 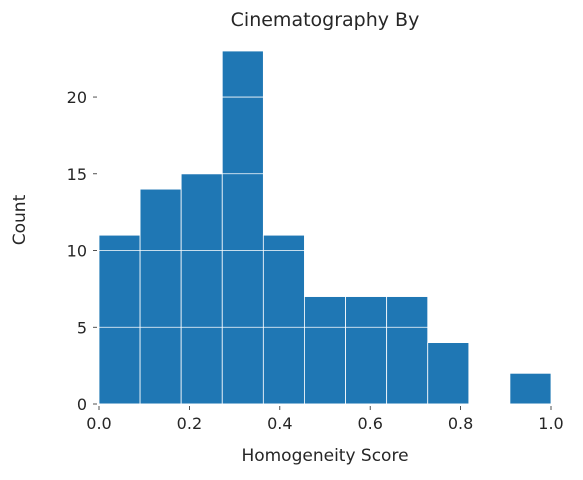 I want to click on x-tick-label: 0.4, so click(x=279, y=423).